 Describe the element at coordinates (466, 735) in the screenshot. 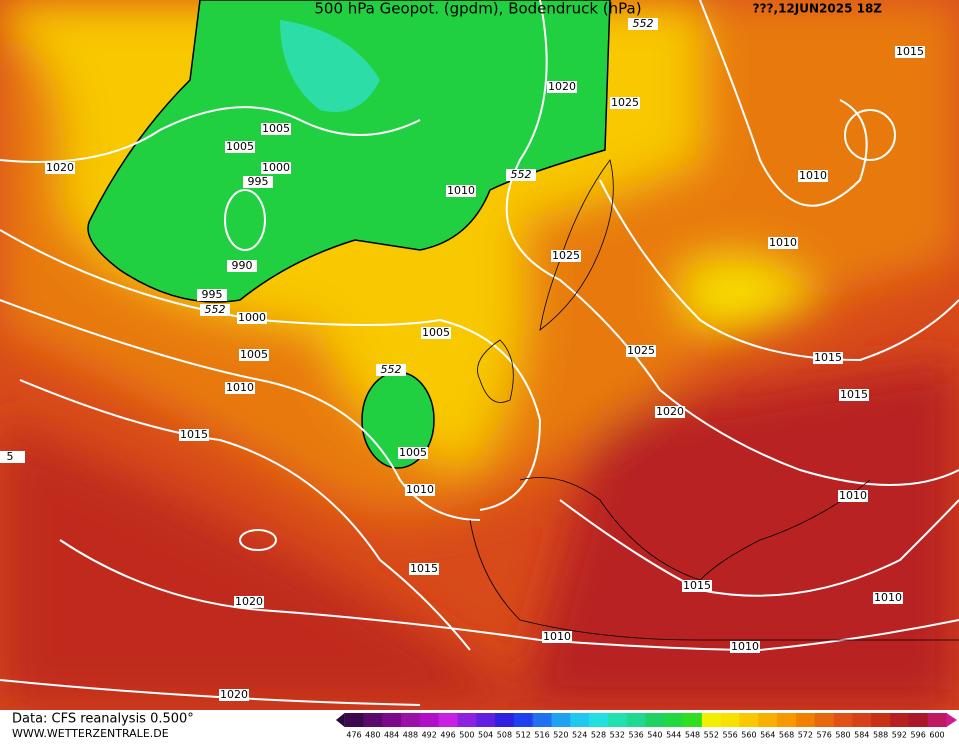

I see `colorbar-label: 500` at that location.